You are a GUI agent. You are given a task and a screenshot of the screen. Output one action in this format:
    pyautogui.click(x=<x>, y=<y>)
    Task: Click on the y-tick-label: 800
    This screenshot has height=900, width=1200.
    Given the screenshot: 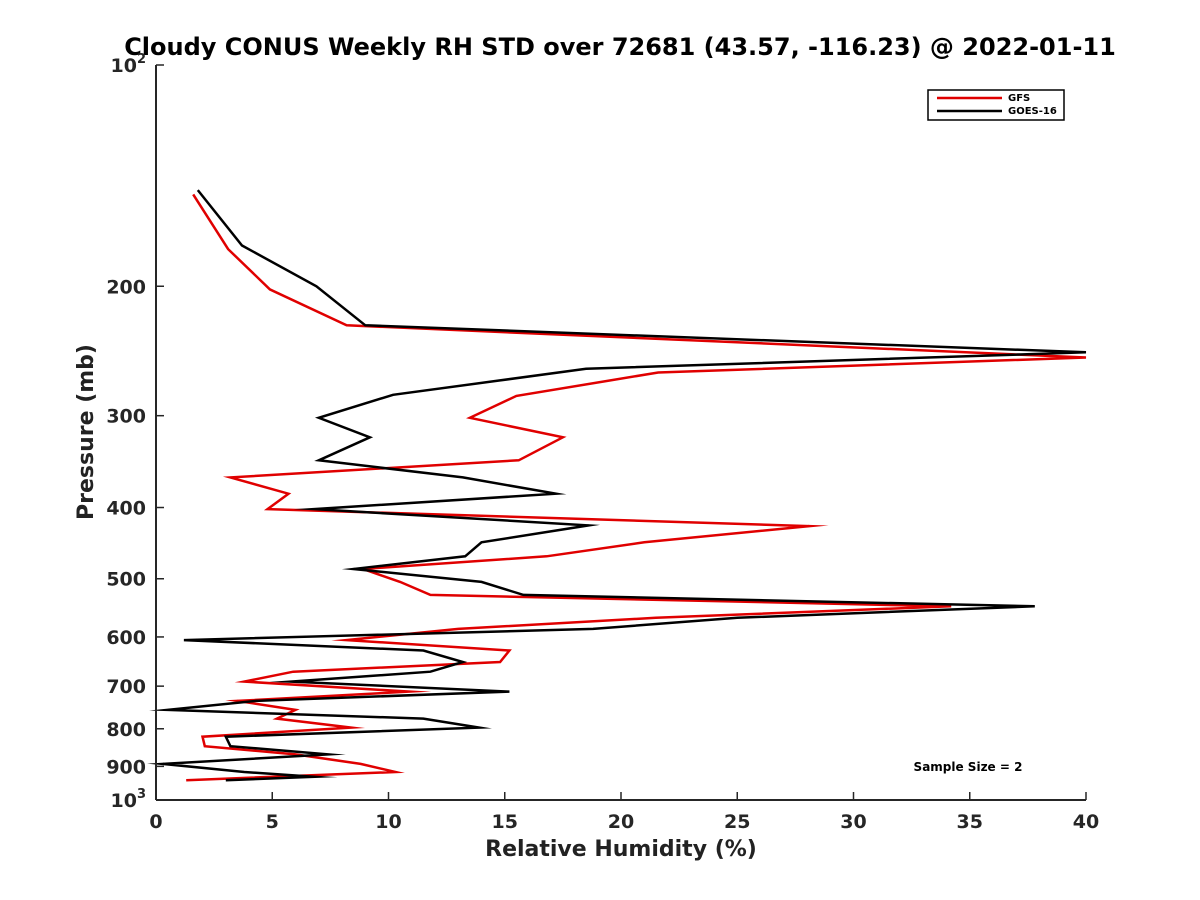 What is the action you would take?
    pyautogui.click(x=126, y=730)
    